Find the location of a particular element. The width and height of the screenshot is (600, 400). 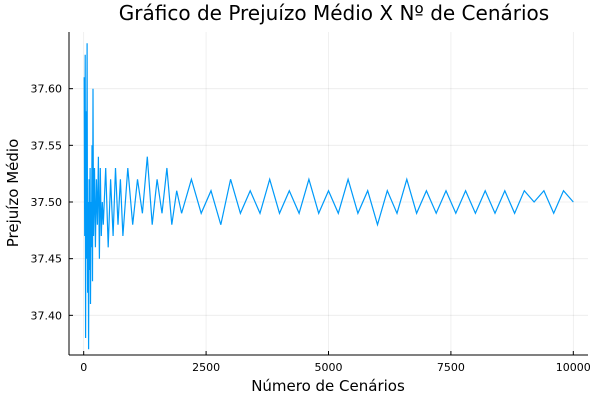

x-ticks: 0 2500 5000 7500 10000 is located at coordinates (335, 362).